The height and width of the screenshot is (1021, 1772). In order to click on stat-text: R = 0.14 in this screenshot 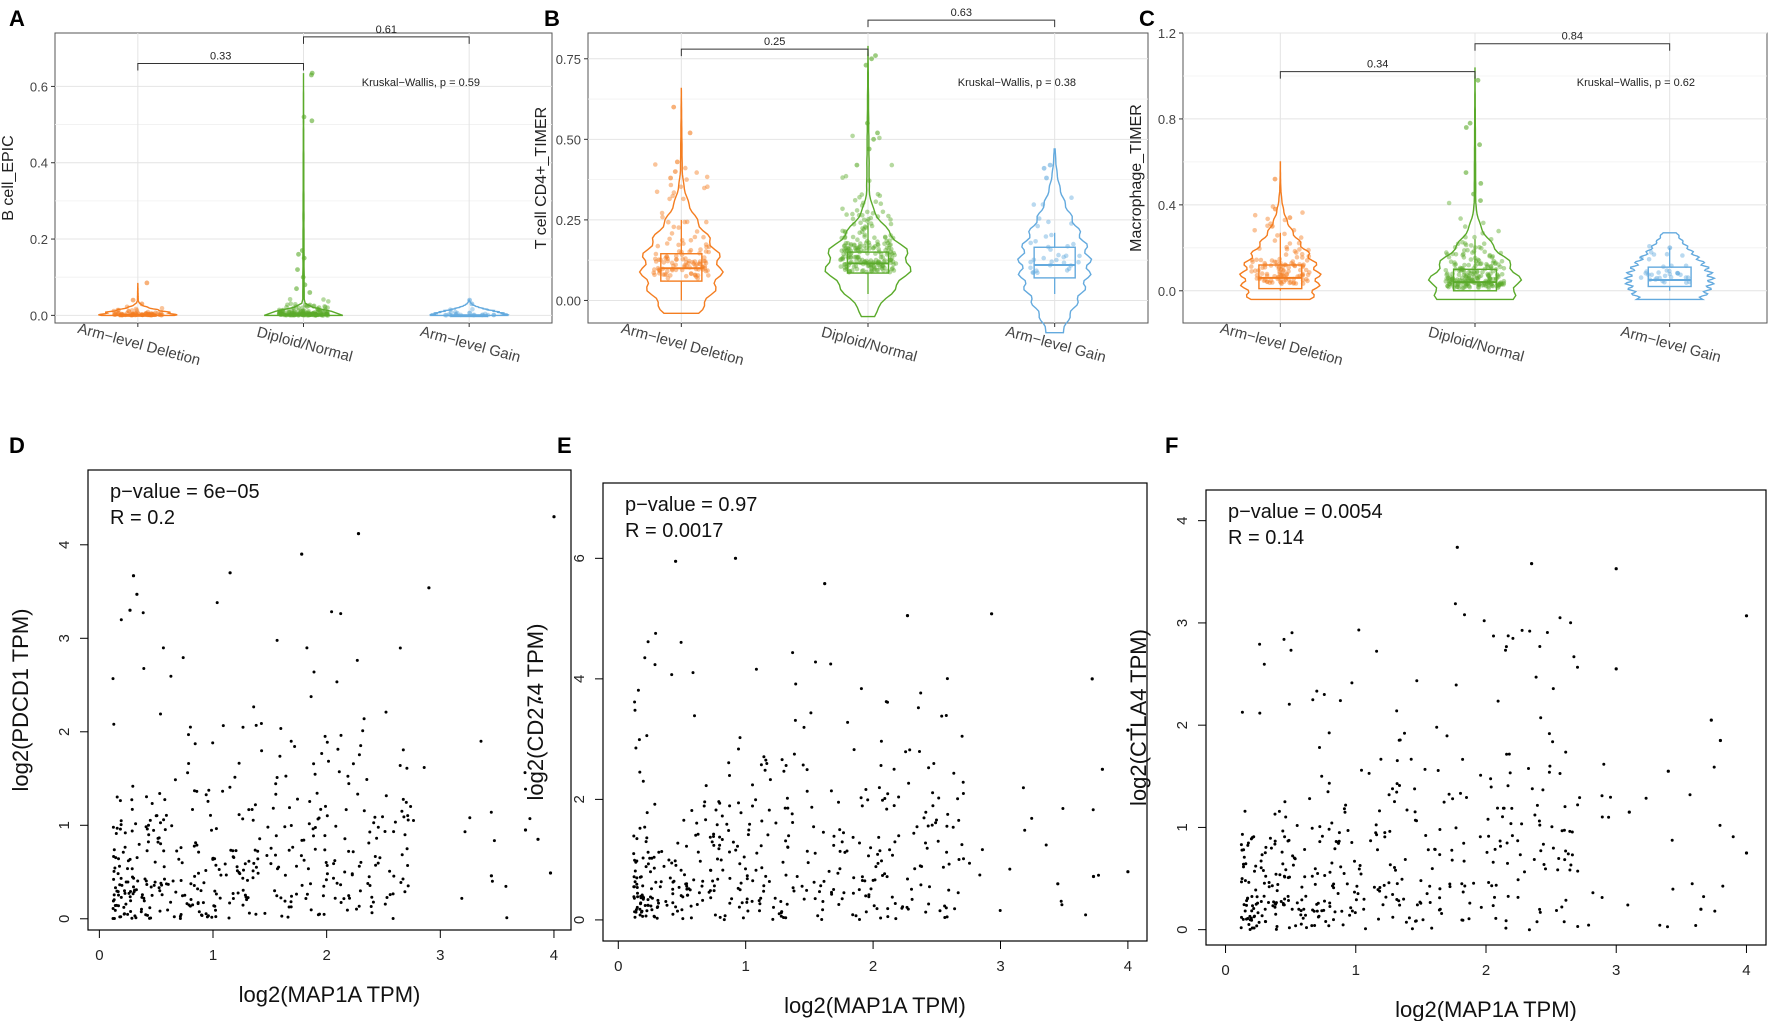, I will do `click(1266, 538)`.